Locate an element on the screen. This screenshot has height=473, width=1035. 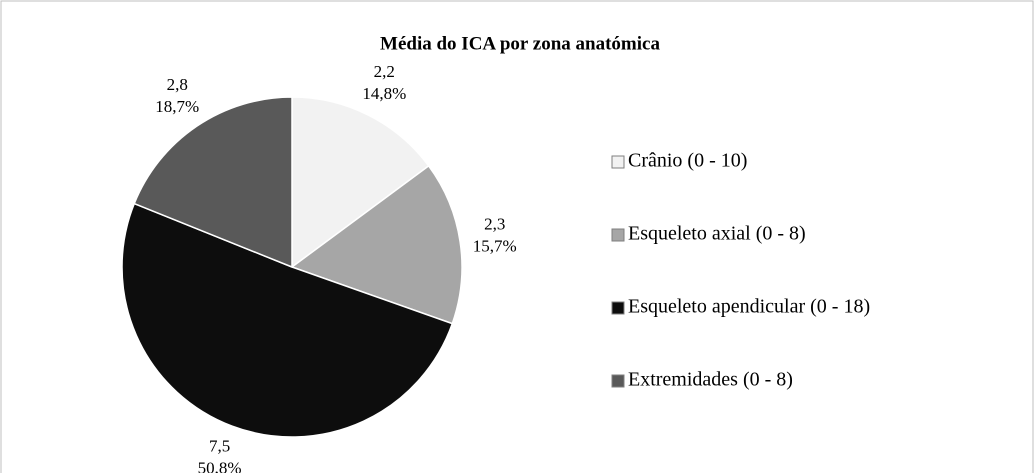
percent-label: 14,8% is located at coordinates (384, 93).